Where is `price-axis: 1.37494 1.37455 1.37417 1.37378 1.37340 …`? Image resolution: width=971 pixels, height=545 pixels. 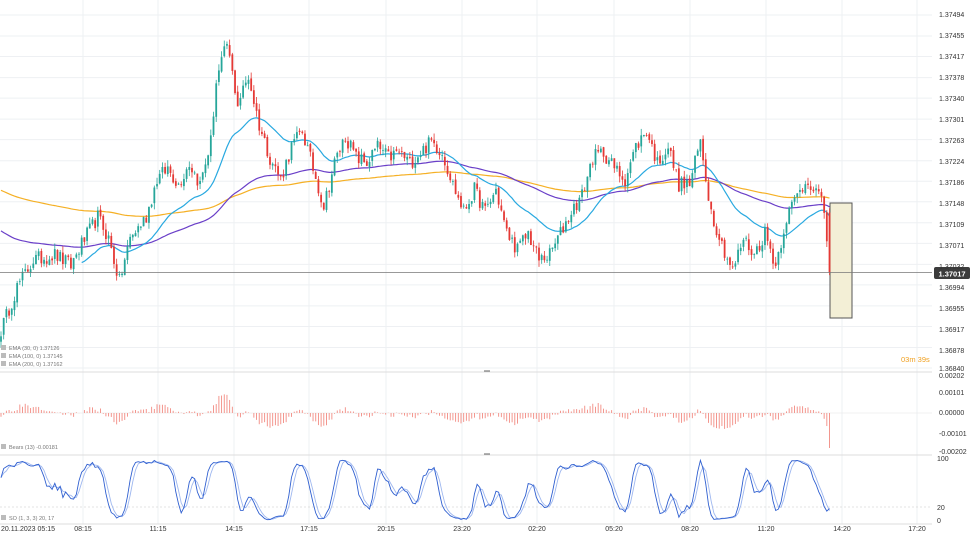 price-axis: 1.37494 1.37455 1.37417 1.37378 1.37340 … is located at coordinates (951, 192).